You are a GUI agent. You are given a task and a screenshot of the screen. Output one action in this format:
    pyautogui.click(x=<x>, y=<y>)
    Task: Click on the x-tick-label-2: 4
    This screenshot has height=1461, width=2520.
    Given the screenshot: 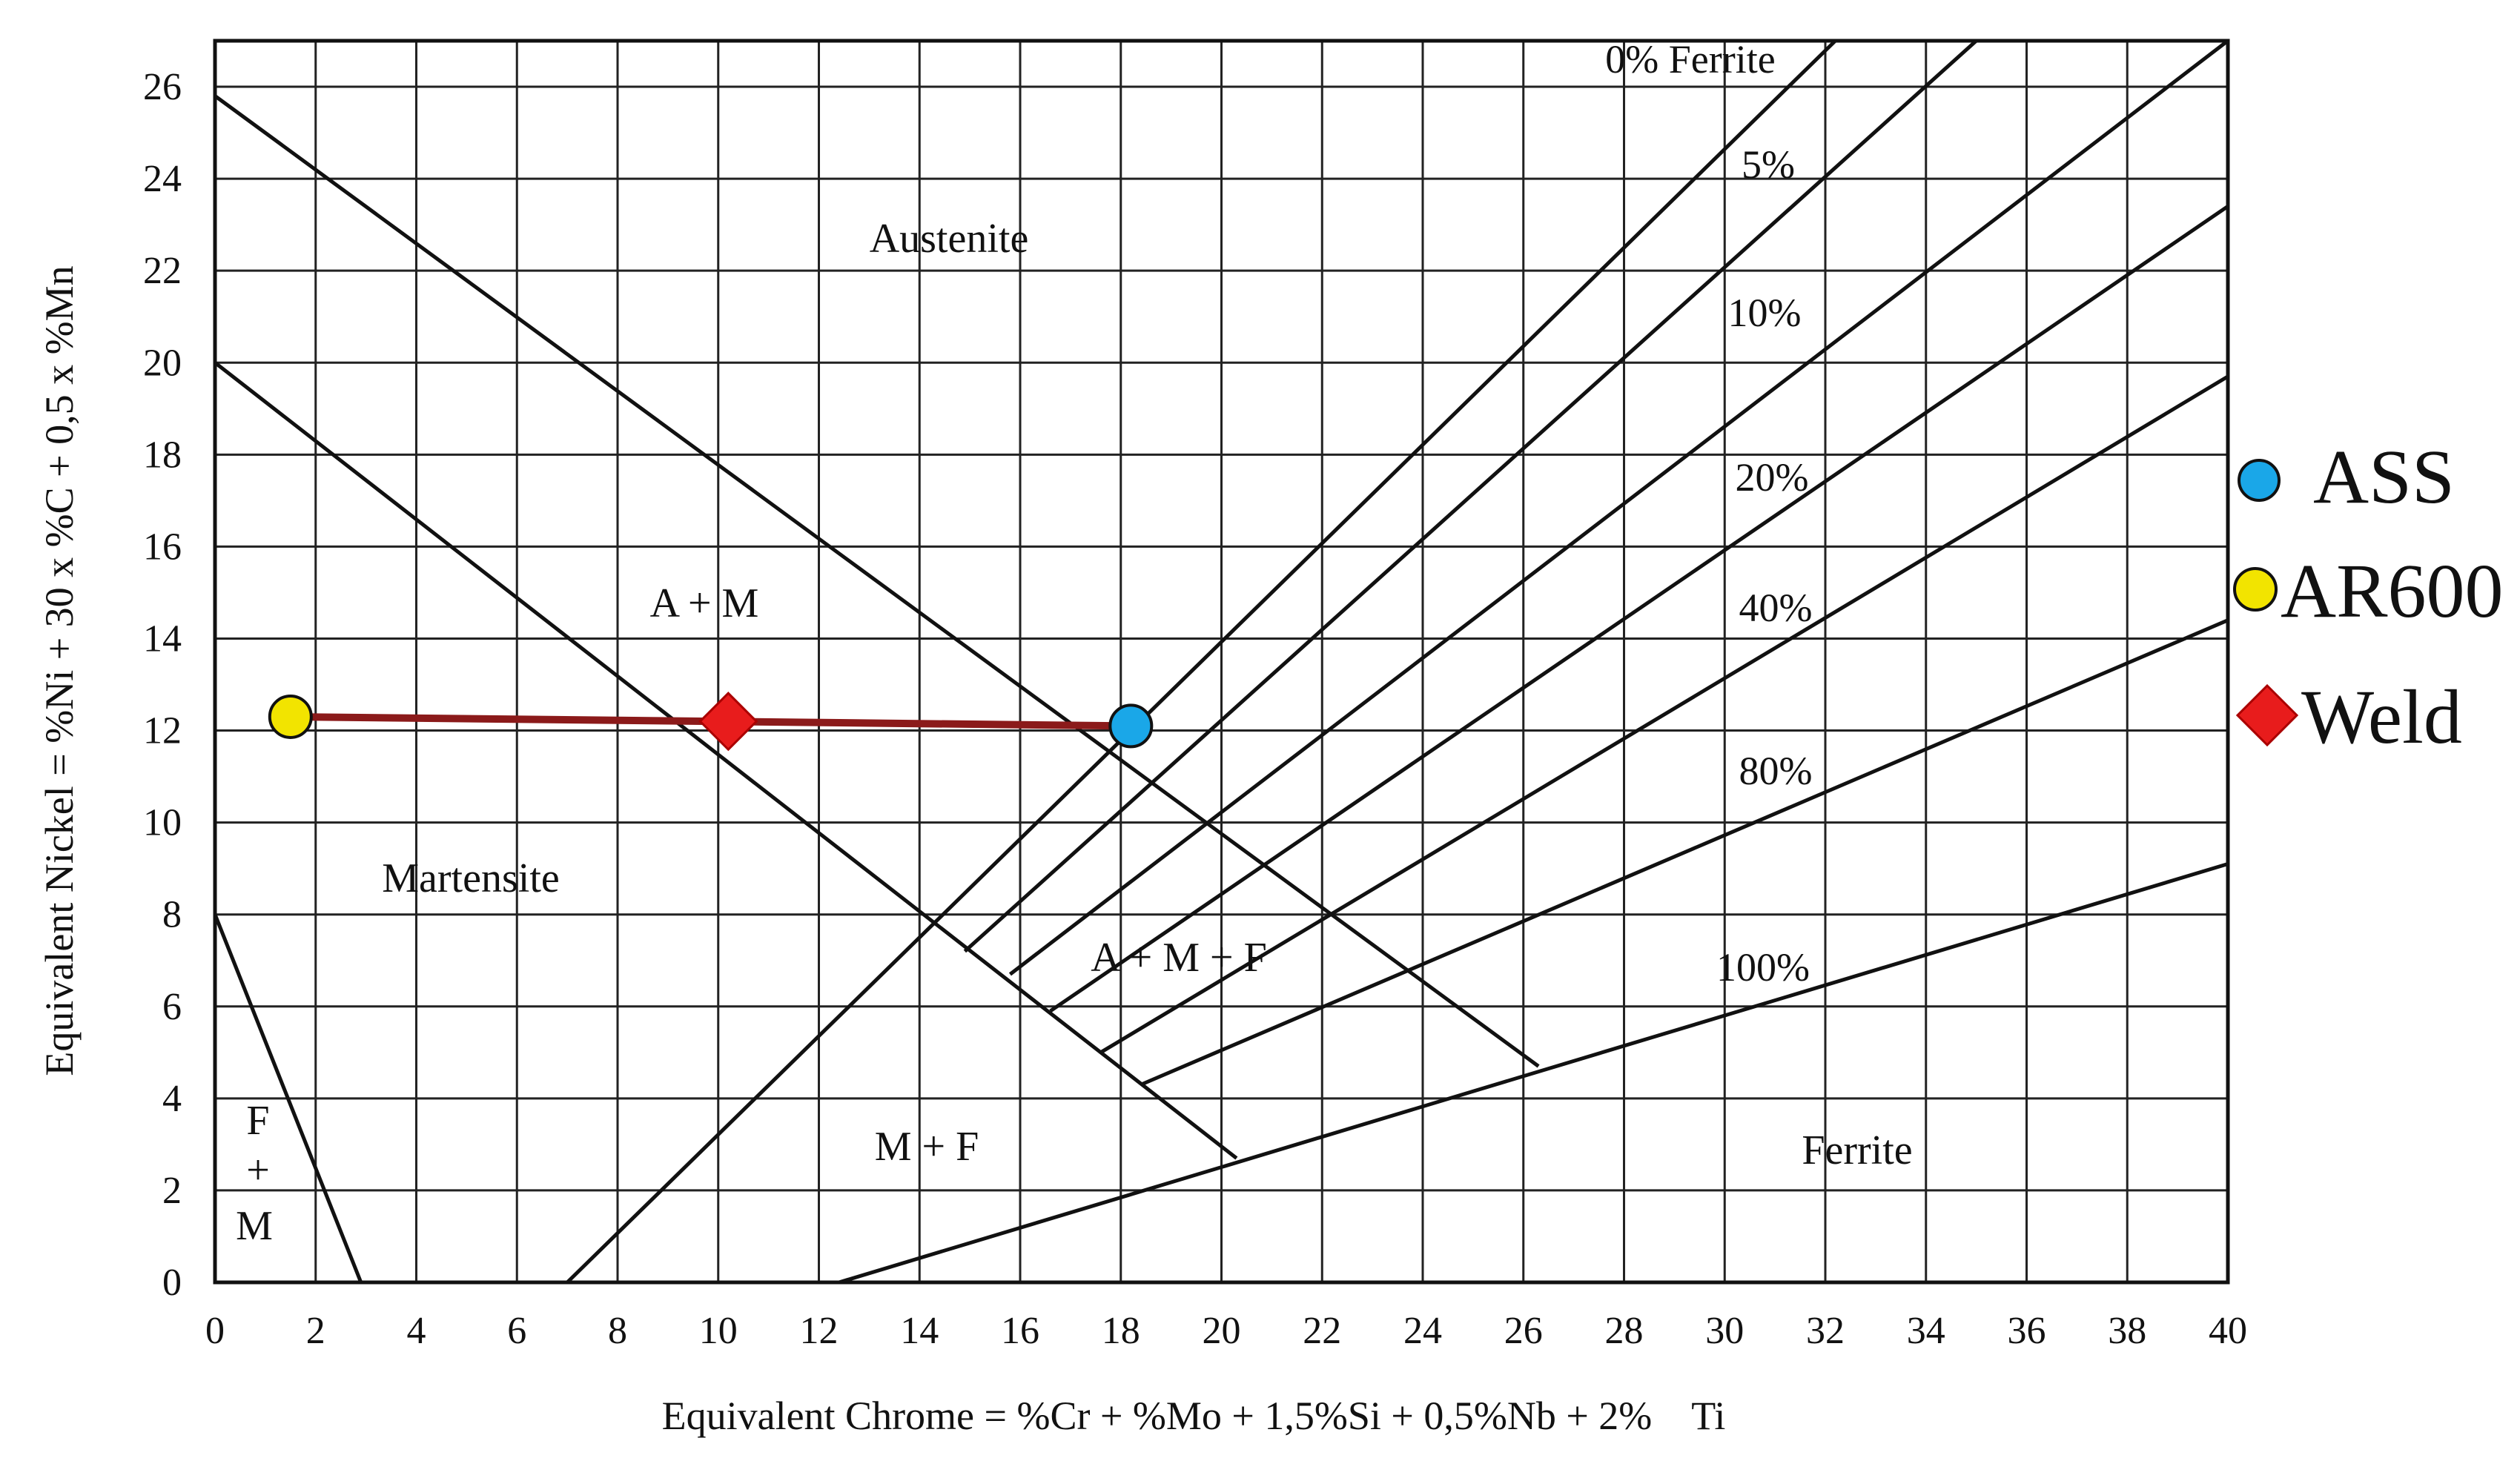 What is the action you would take?
    pyautogui.click(x=416, y=1331)
    